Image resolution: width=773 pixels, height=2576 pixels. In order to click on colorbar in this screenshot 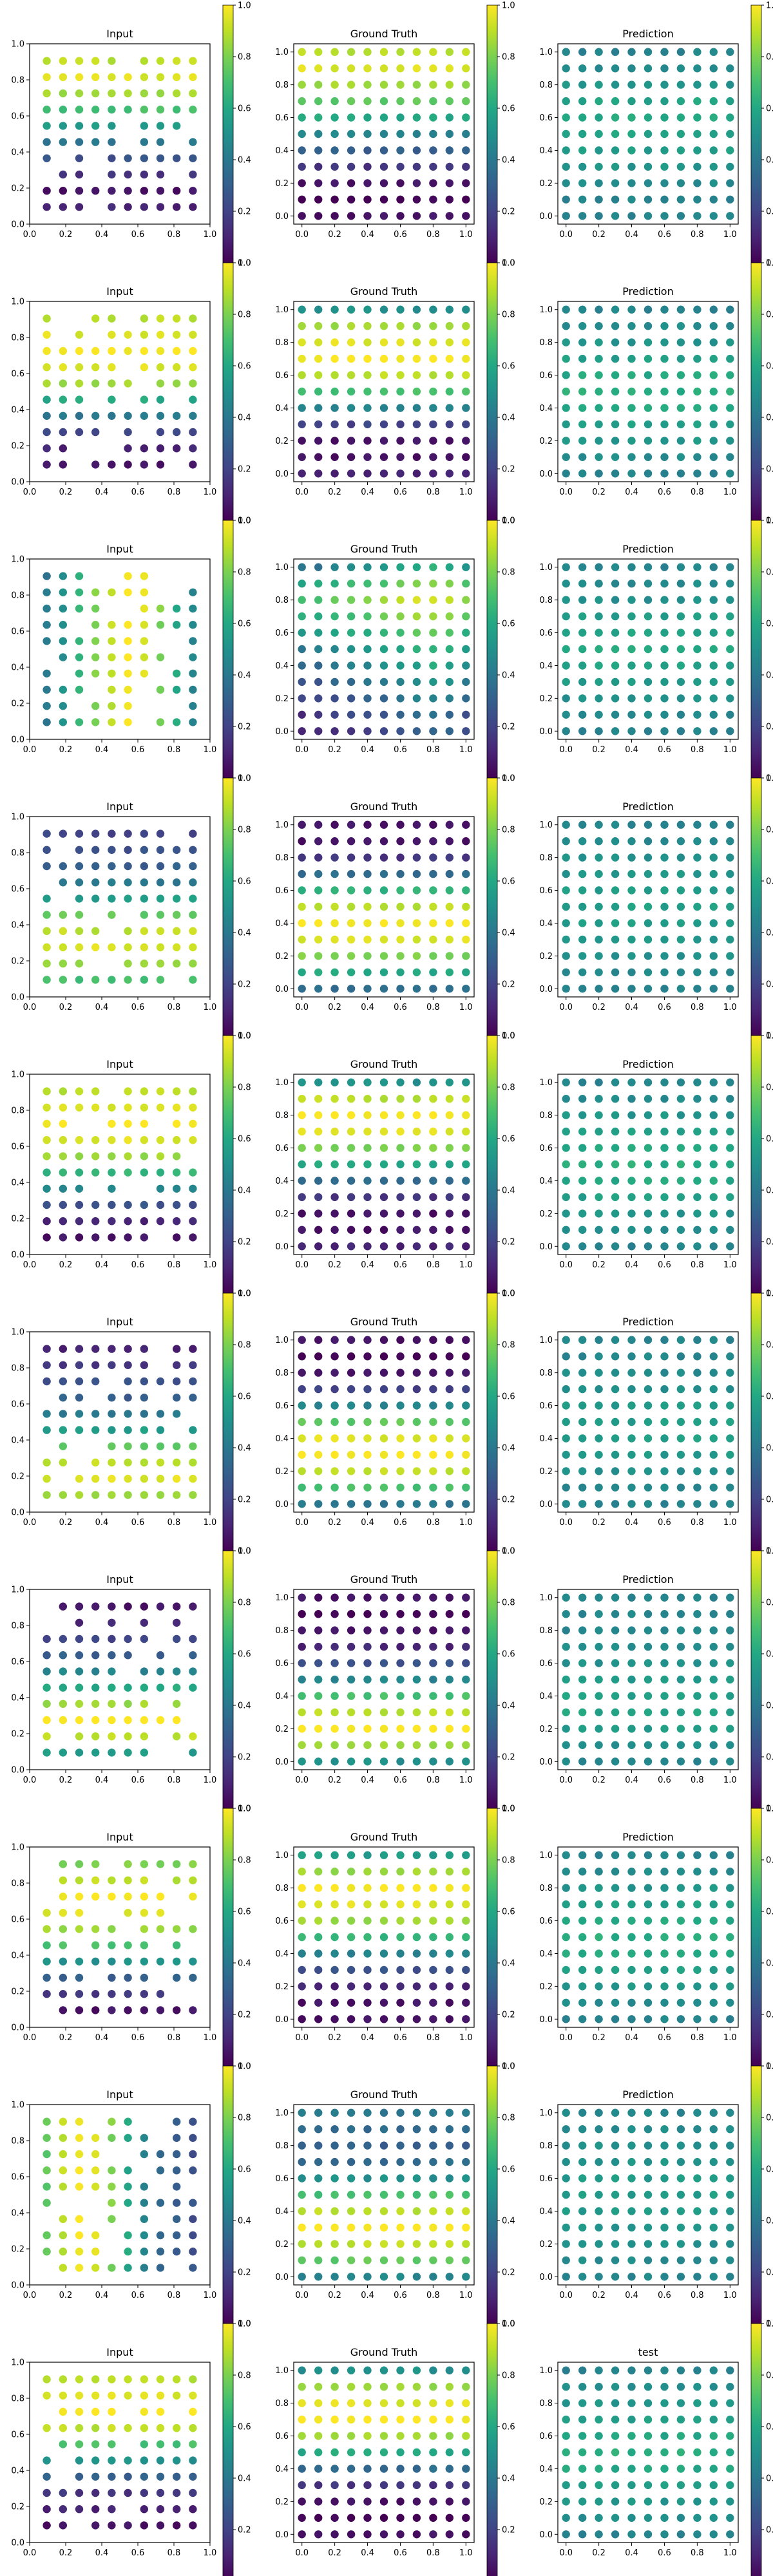, I will do `click(228, 2194)`.